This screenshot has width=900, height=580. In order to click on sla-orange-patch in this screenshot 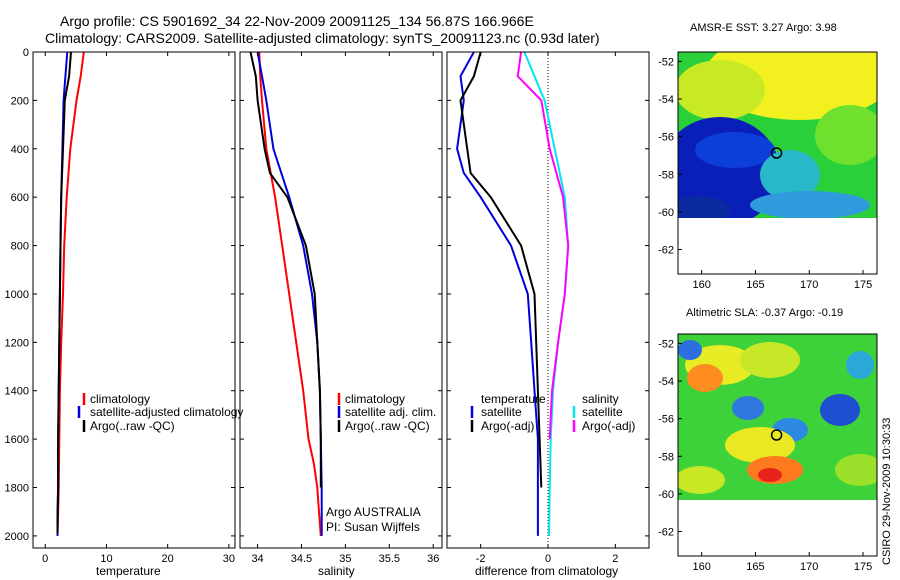, I will do `click(705, 378)`.